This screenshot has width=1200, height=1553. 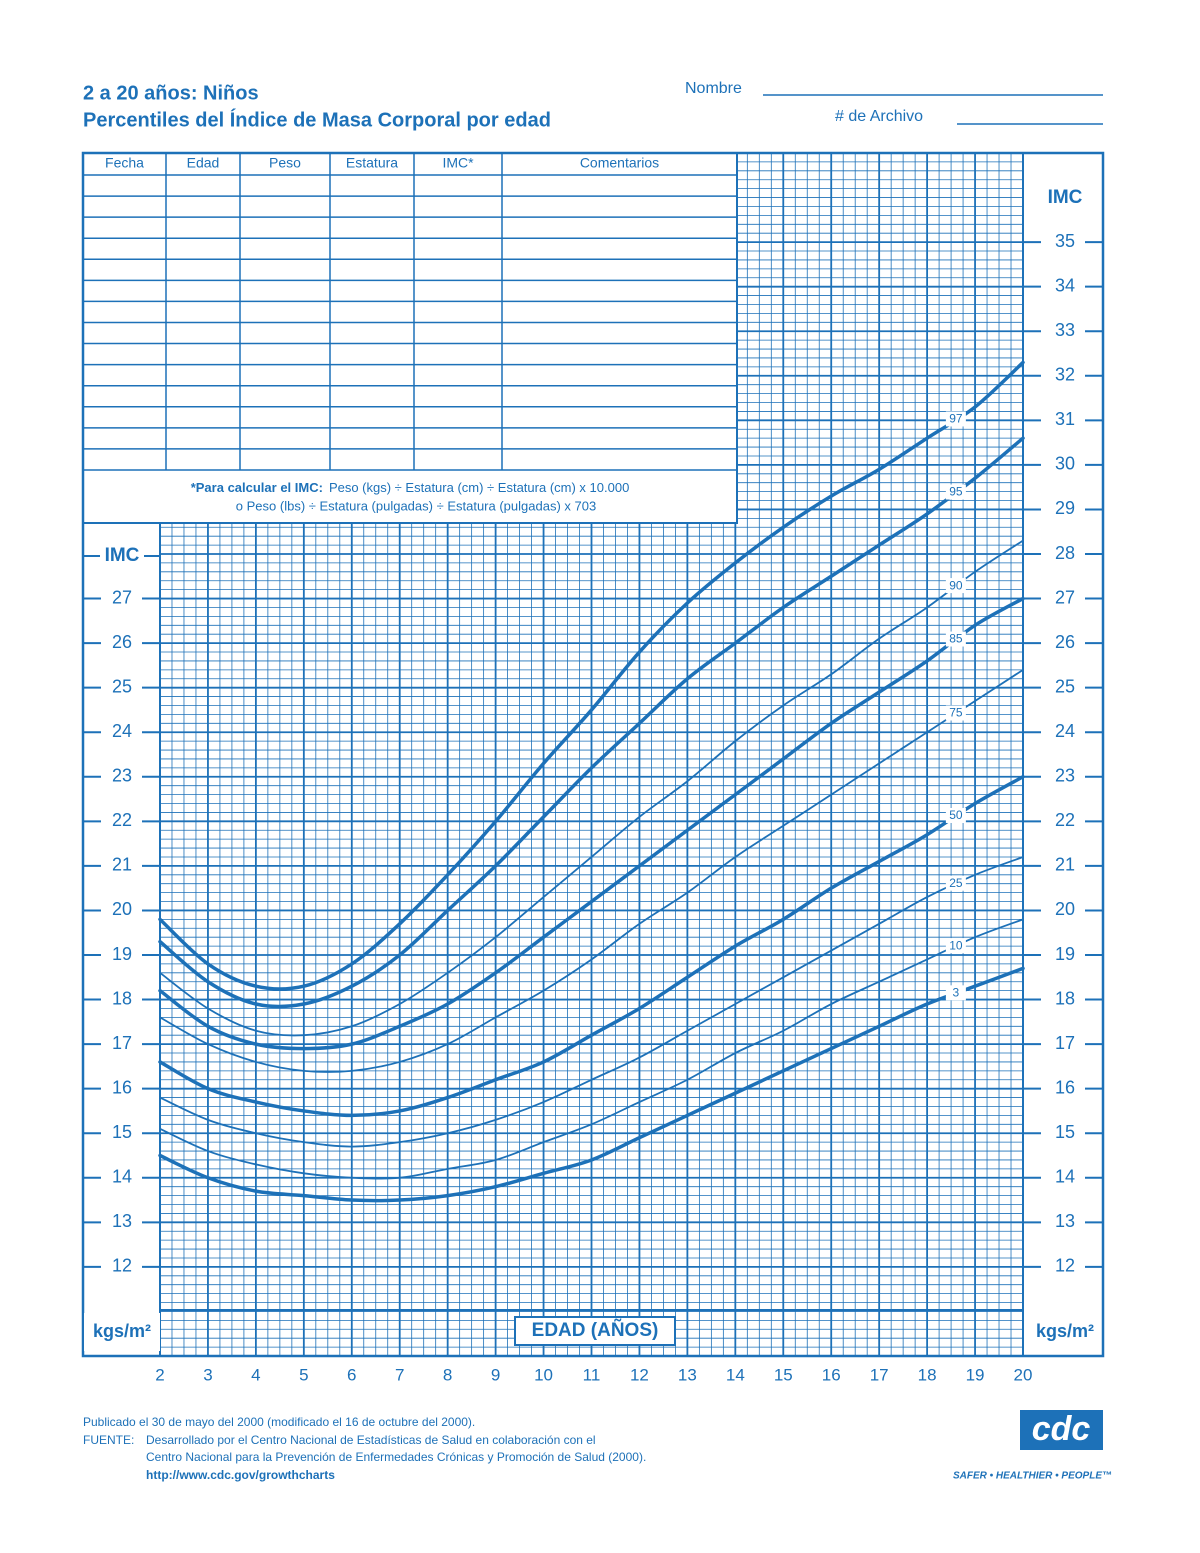 I want to click on x-tick-label: 20, so click(x=1023, y=1374).